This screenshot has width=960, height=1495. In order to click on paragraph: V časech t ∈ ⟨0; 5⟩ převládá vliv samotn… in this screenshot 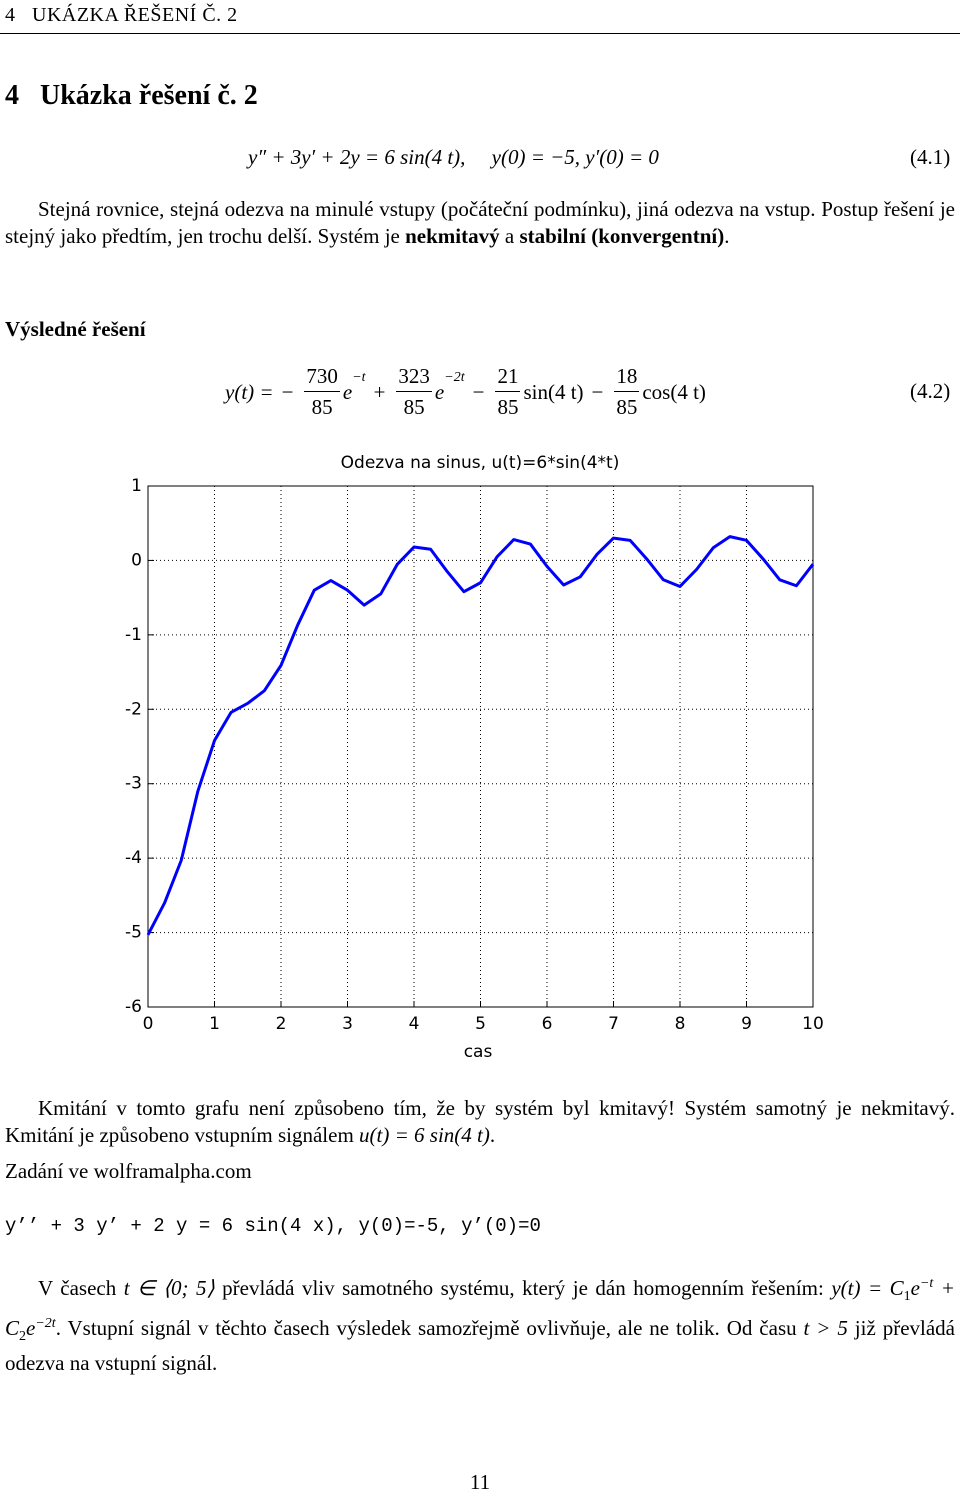, I will do `click(480, 1323)`.